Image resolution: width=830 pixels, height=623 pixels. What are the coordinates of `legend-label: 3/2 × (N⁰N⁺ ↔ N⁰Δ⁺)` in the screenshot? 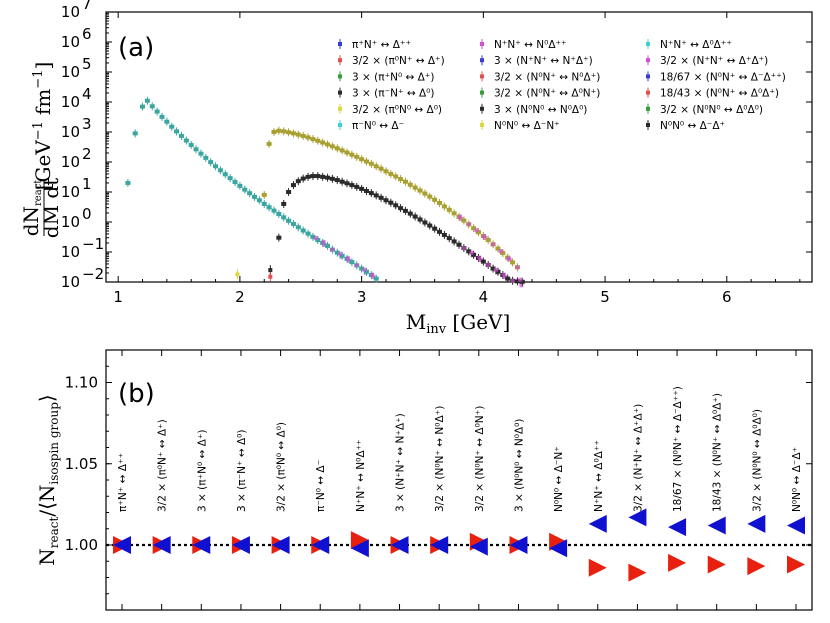 It's located at (547, 77).